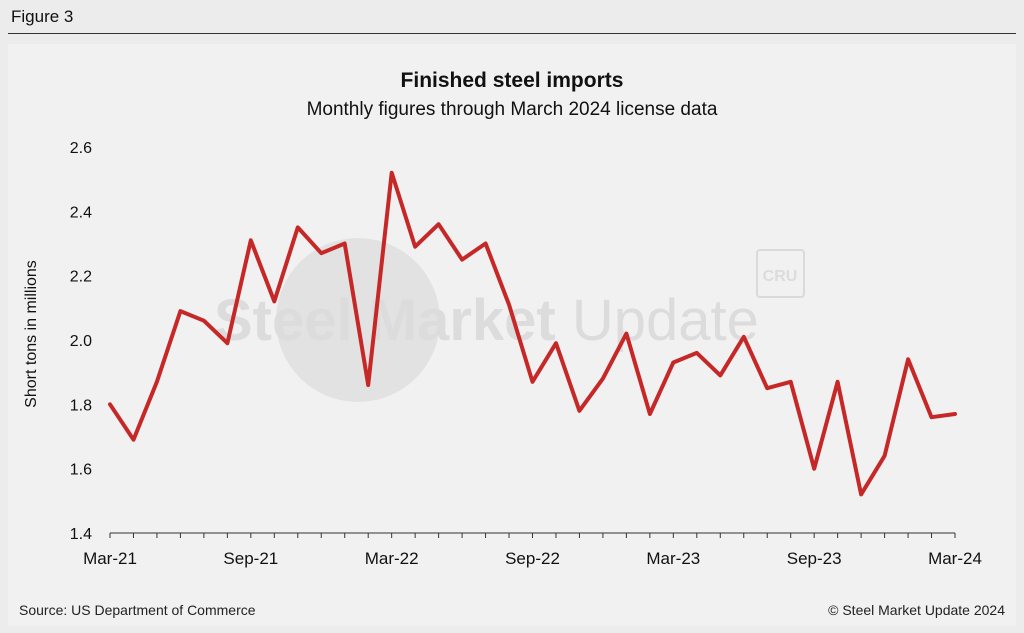 This screenshot has width=1024, height=633. I want to click on y-tick-label: 2.0, so click(81, 341).